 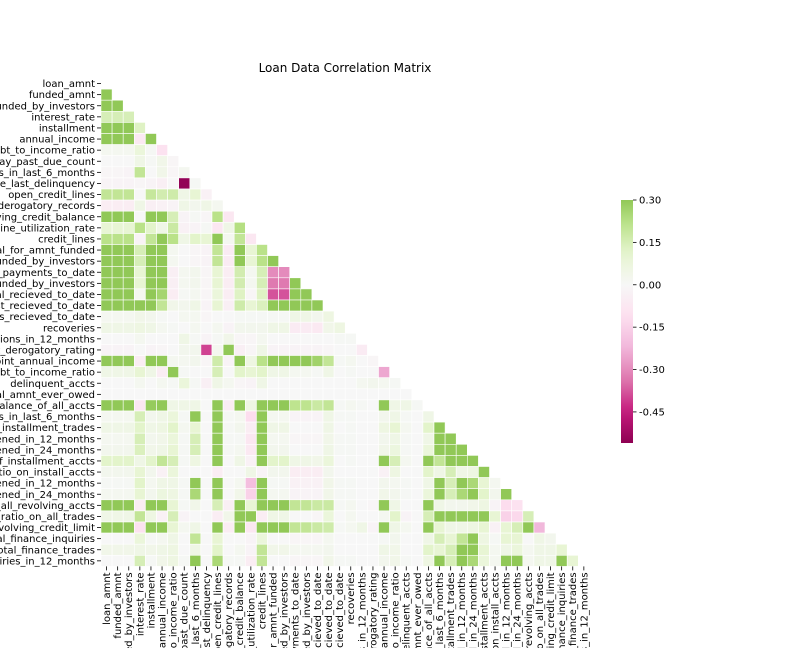 I want to click on x-tick-label: interest_recieved_to_date, so click(x=329, y=610).